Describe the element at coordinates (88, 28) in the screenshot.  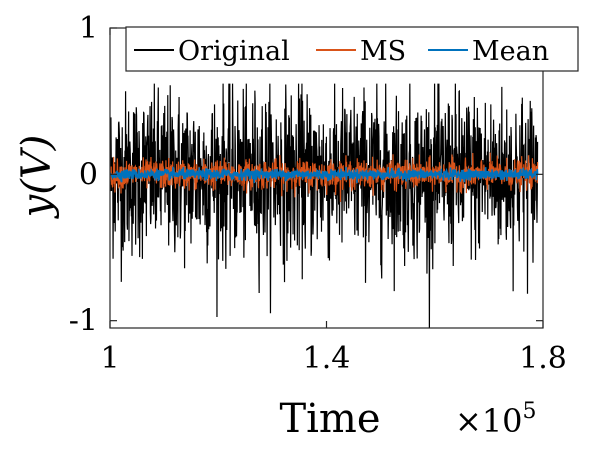
I see `y-tick-label: 1` at that location.